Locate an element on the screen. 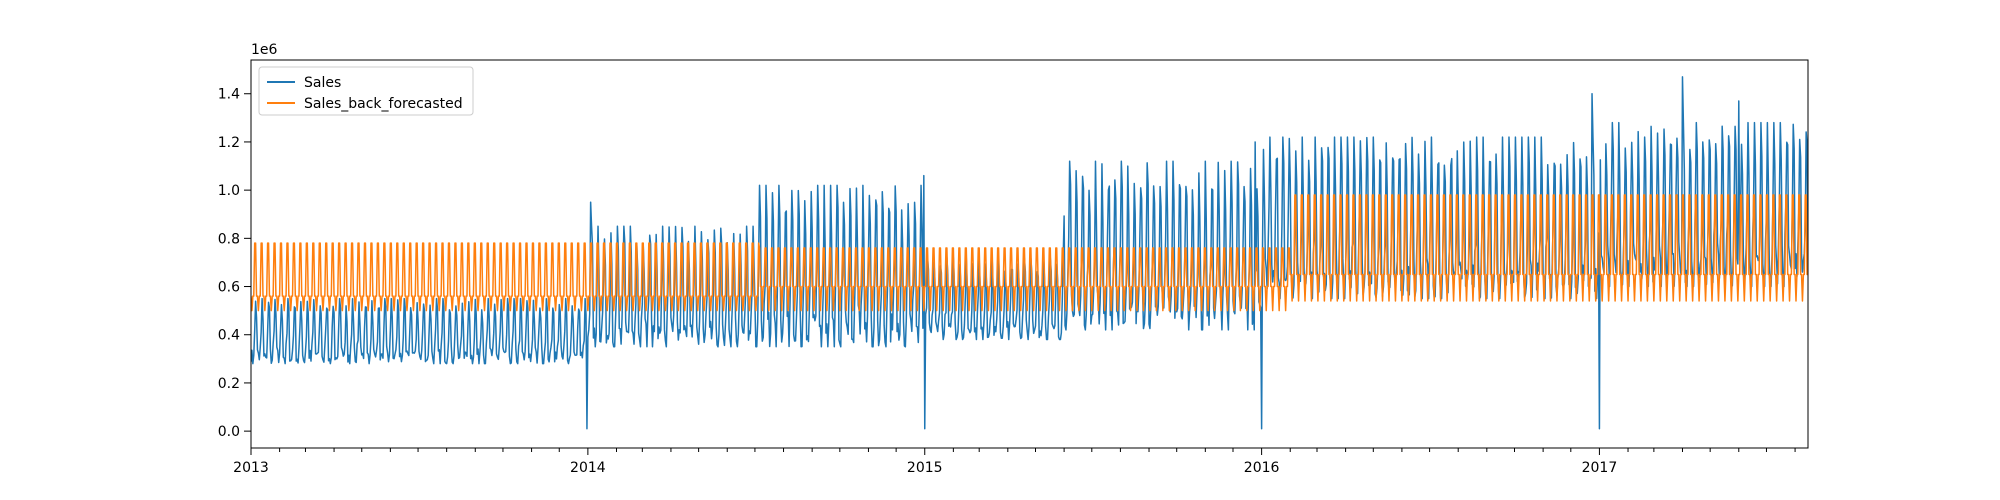 The width and height of the screenshot is (2000, 500). x-tick-label: 2017 is located at coordinates (1600, 468).